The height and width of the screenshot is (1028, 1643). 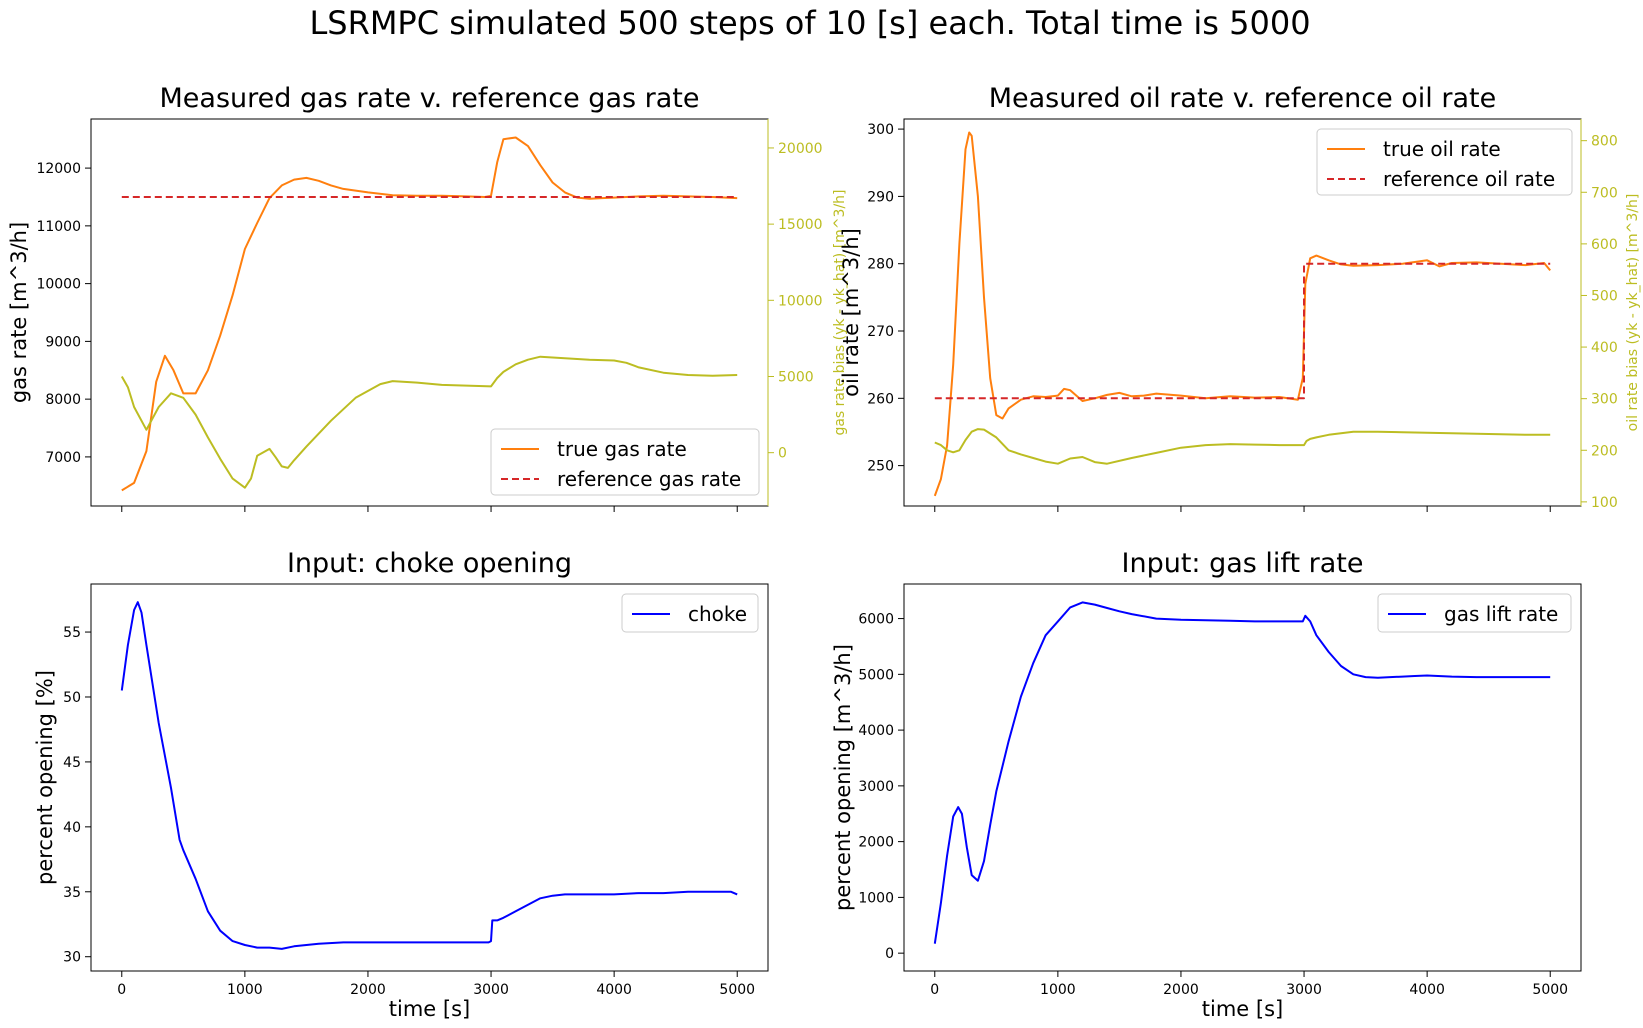 What do you see at coordinates (429, 422) in the screenshot?
I see `gas-series-bias-line` at bounding box center [429, 422].